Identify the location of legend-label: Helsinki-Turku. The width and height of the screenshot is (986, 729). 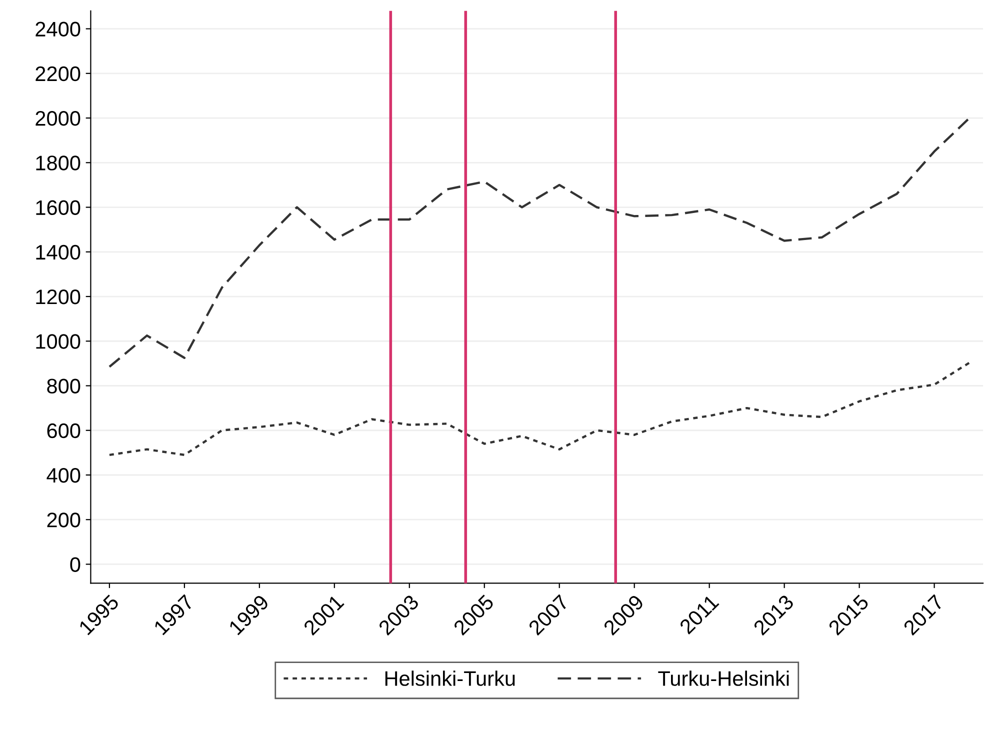
(450, 678).